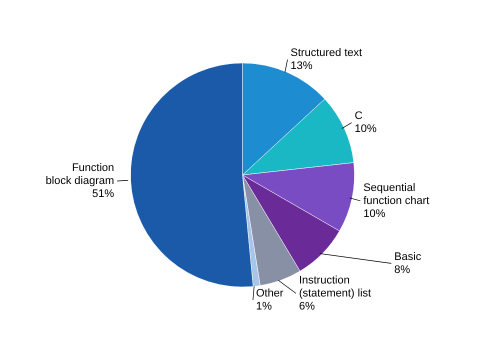  I want to click on data-label: 13%, so click(301, 66).